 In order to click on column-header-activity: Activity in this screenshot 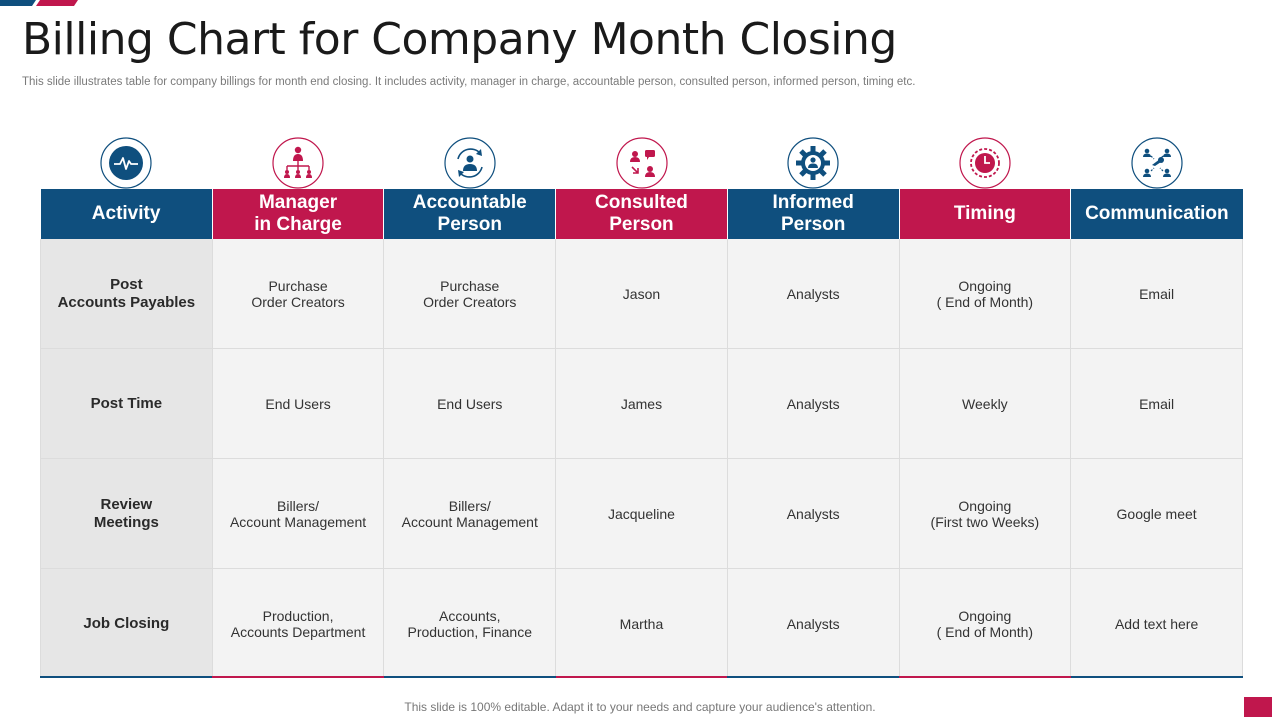, I will do `click(126, 214)`.